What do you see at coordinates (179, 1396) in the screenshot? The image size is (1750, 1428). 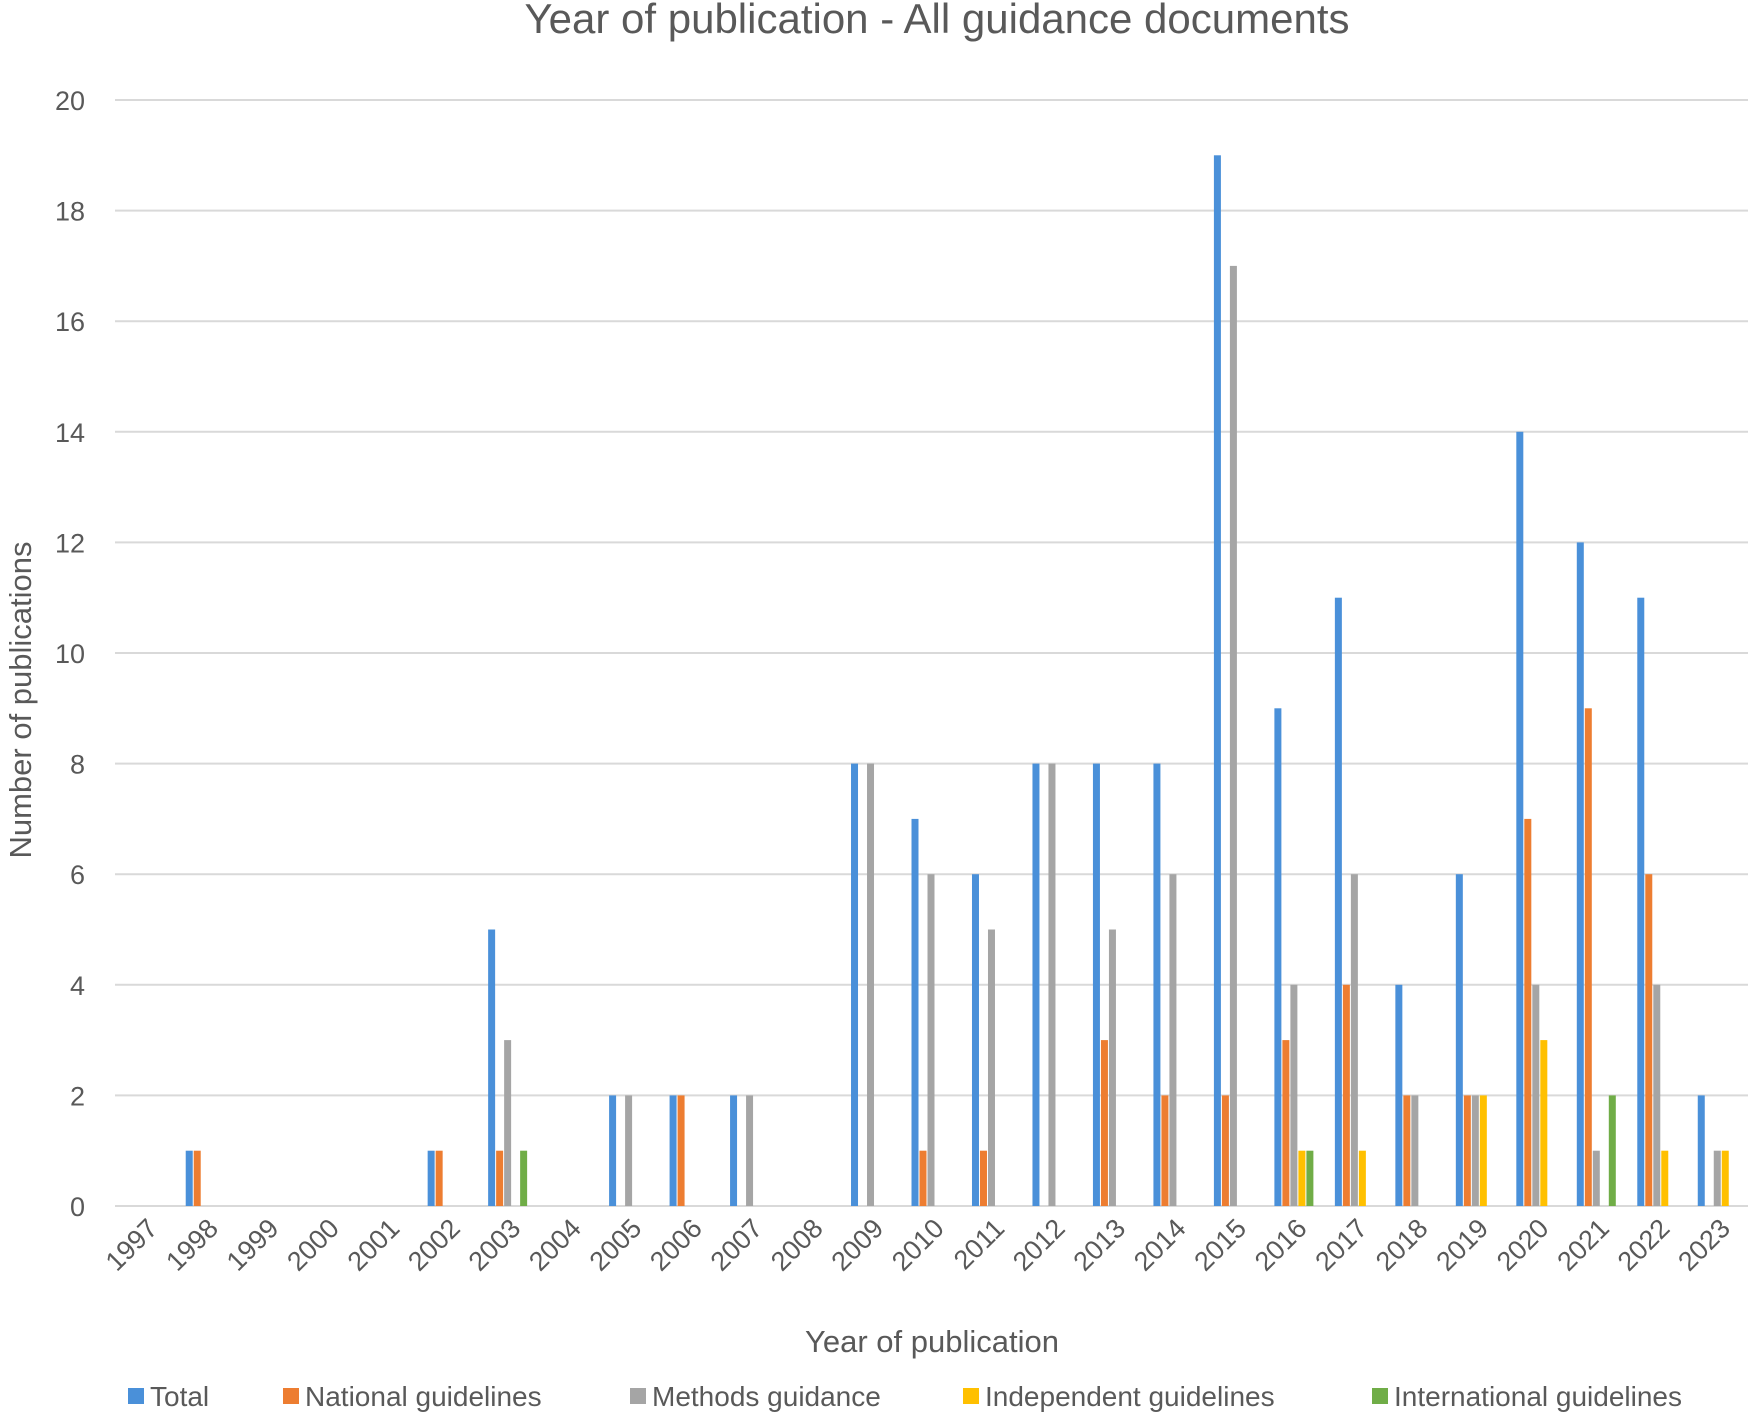 I see `legend-label: Total` at bounding box center [179, 1396].